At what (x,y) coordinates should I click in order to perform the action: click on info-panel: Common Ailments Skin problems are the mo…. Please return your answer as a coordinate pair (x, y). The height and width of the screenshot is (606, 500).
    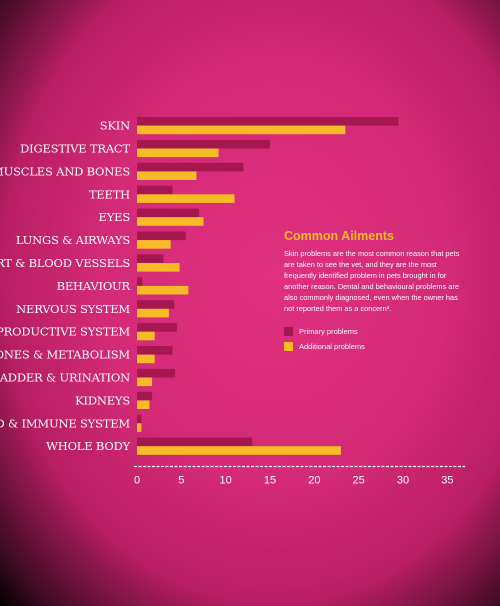
    Looking at the image, I should click on (373, 291).